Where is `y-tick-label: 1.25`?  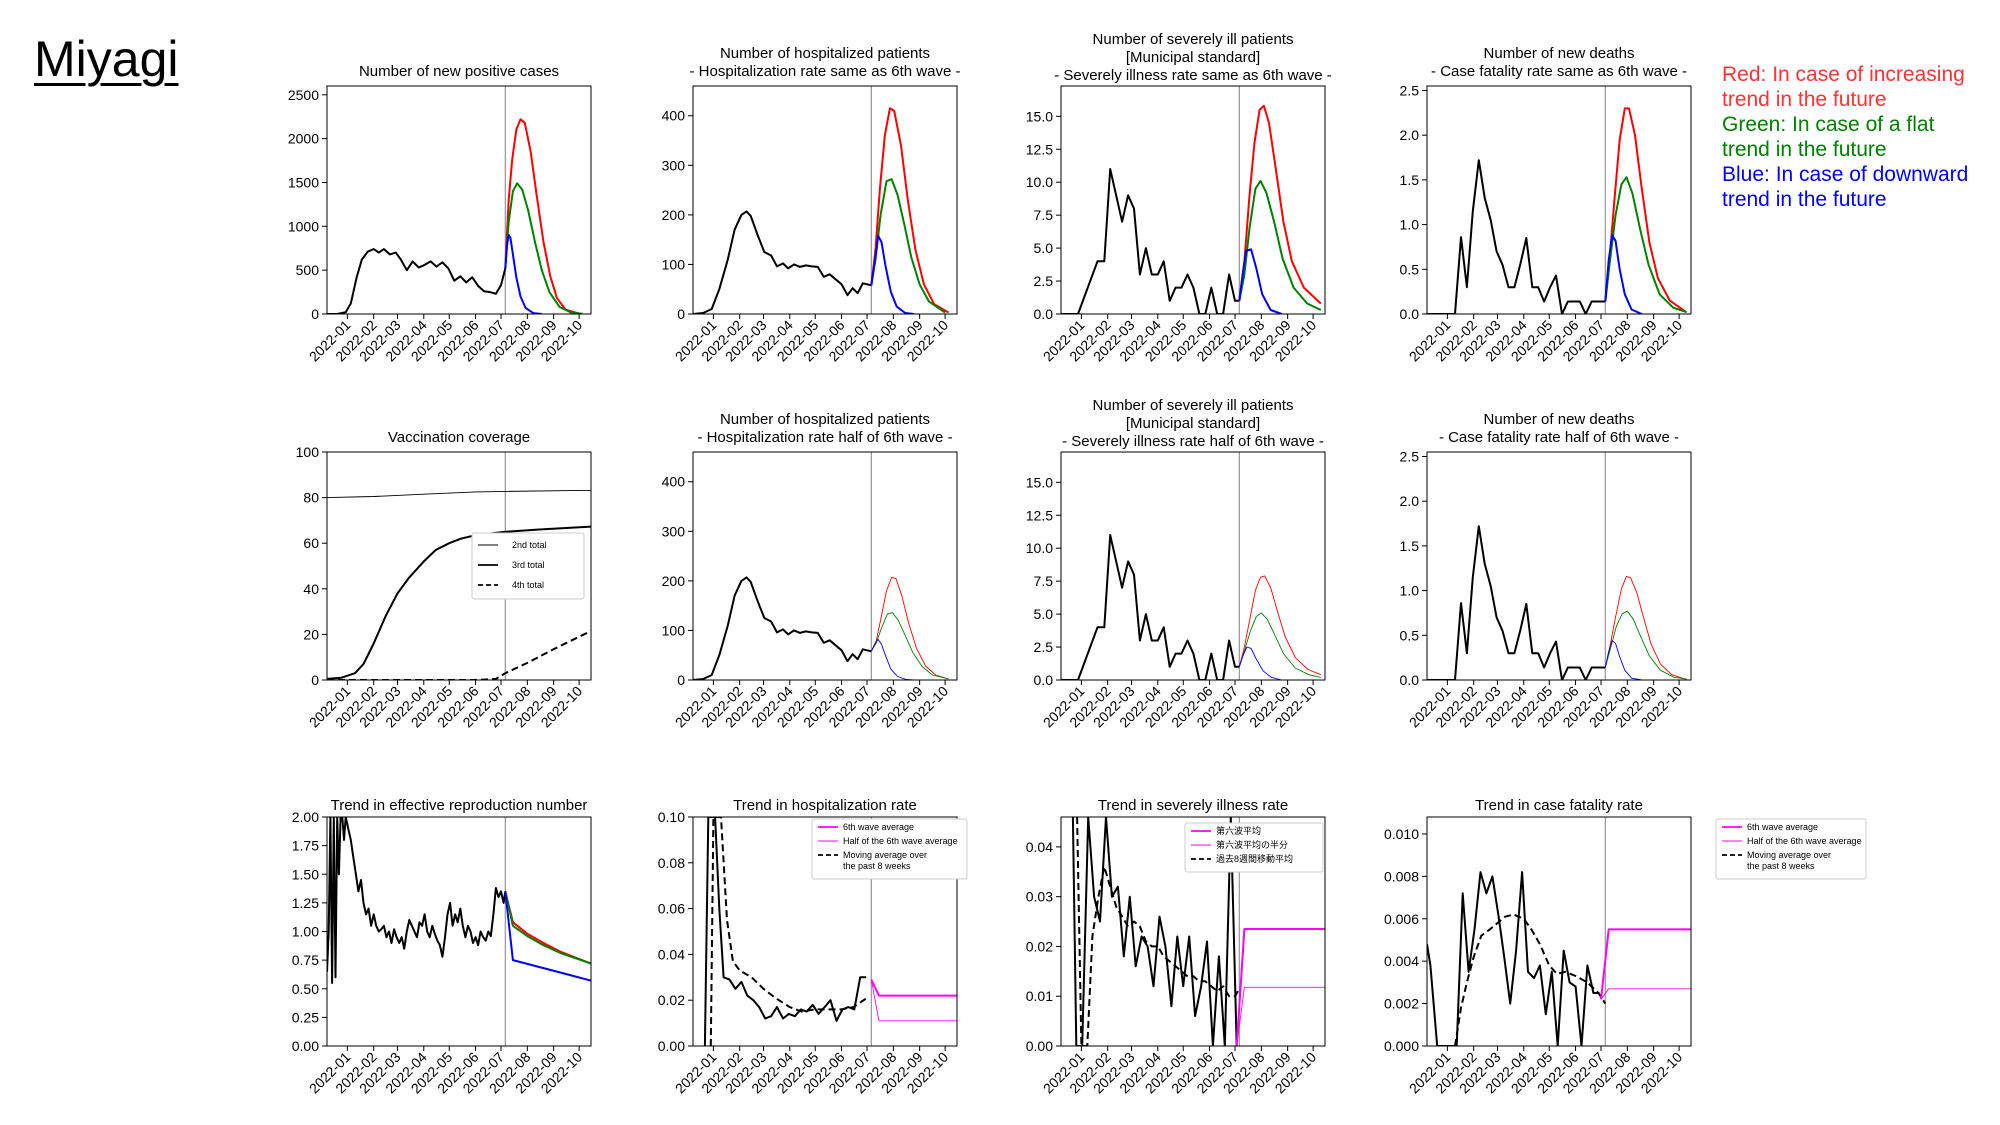
y-tick-label: 1.25 is located at coordinates (305, 903).